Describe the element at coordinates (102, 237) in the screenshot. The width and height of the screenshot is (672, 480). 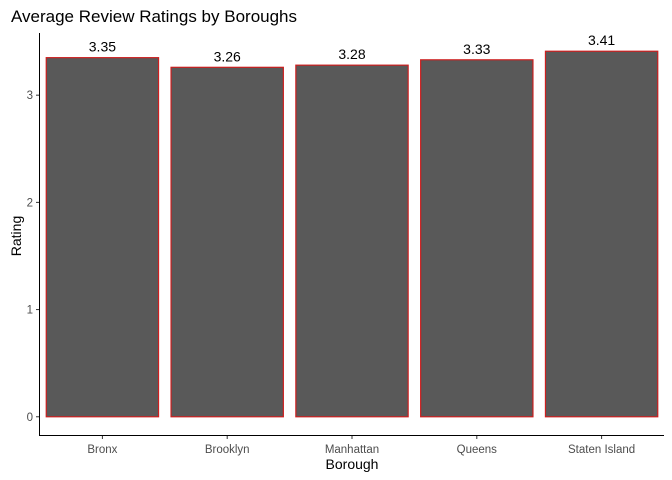
I see `bar-bronx` at that location.